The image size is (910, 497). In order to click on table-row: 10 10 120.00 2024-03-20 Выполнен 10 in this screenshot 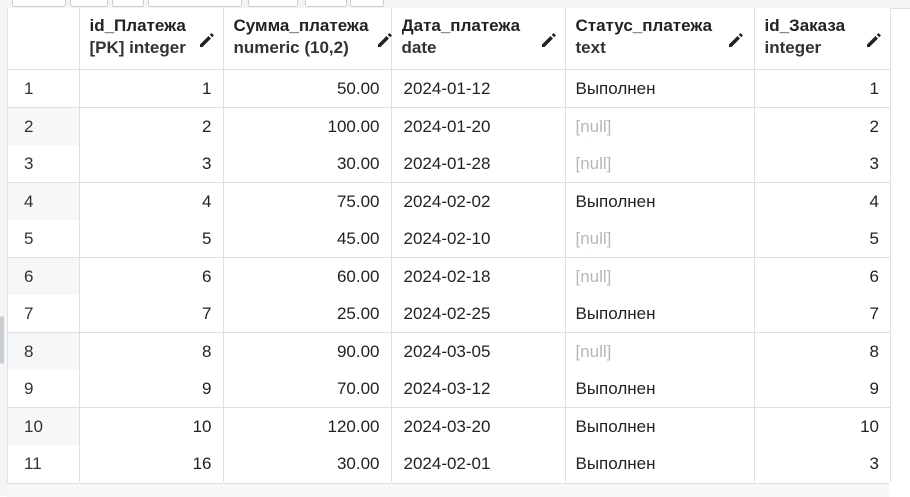, I will do `click(449, 426)`.